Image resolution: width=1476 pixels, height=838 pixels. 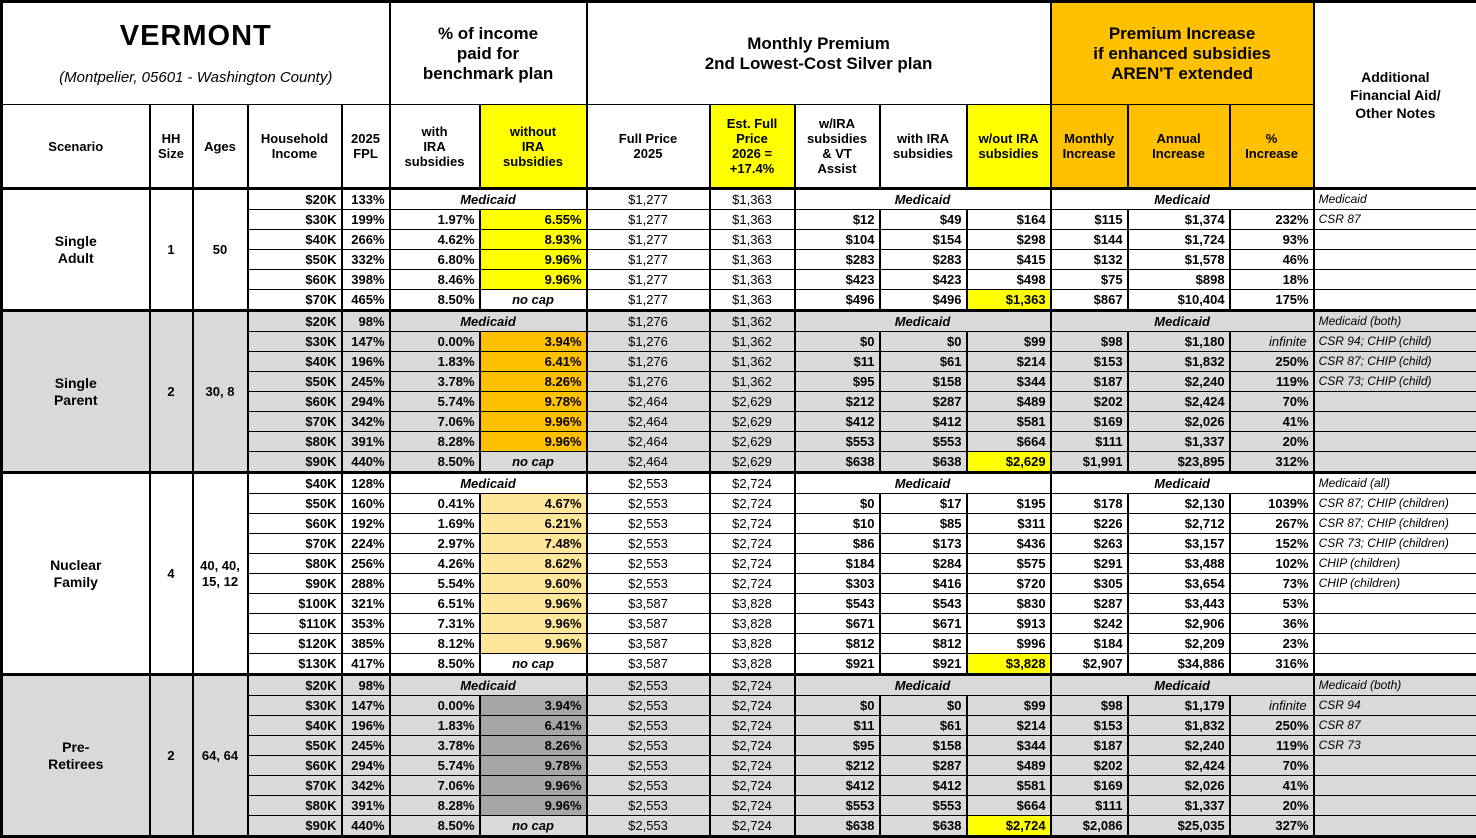 I want to click on cell-notes: Medicaid (both), so click(x=1395, y=685).